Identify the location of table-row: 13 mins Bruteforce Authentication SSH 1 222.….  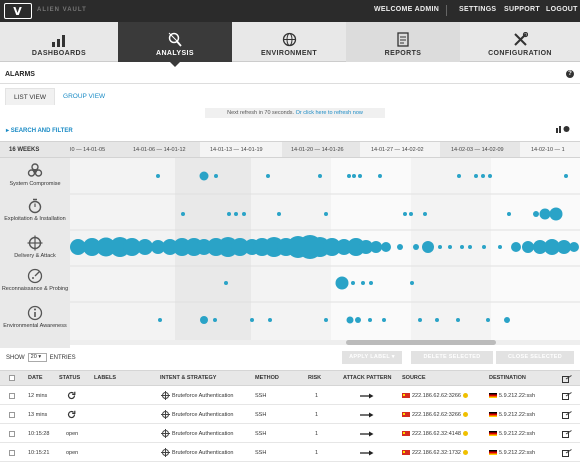
(290, 415).